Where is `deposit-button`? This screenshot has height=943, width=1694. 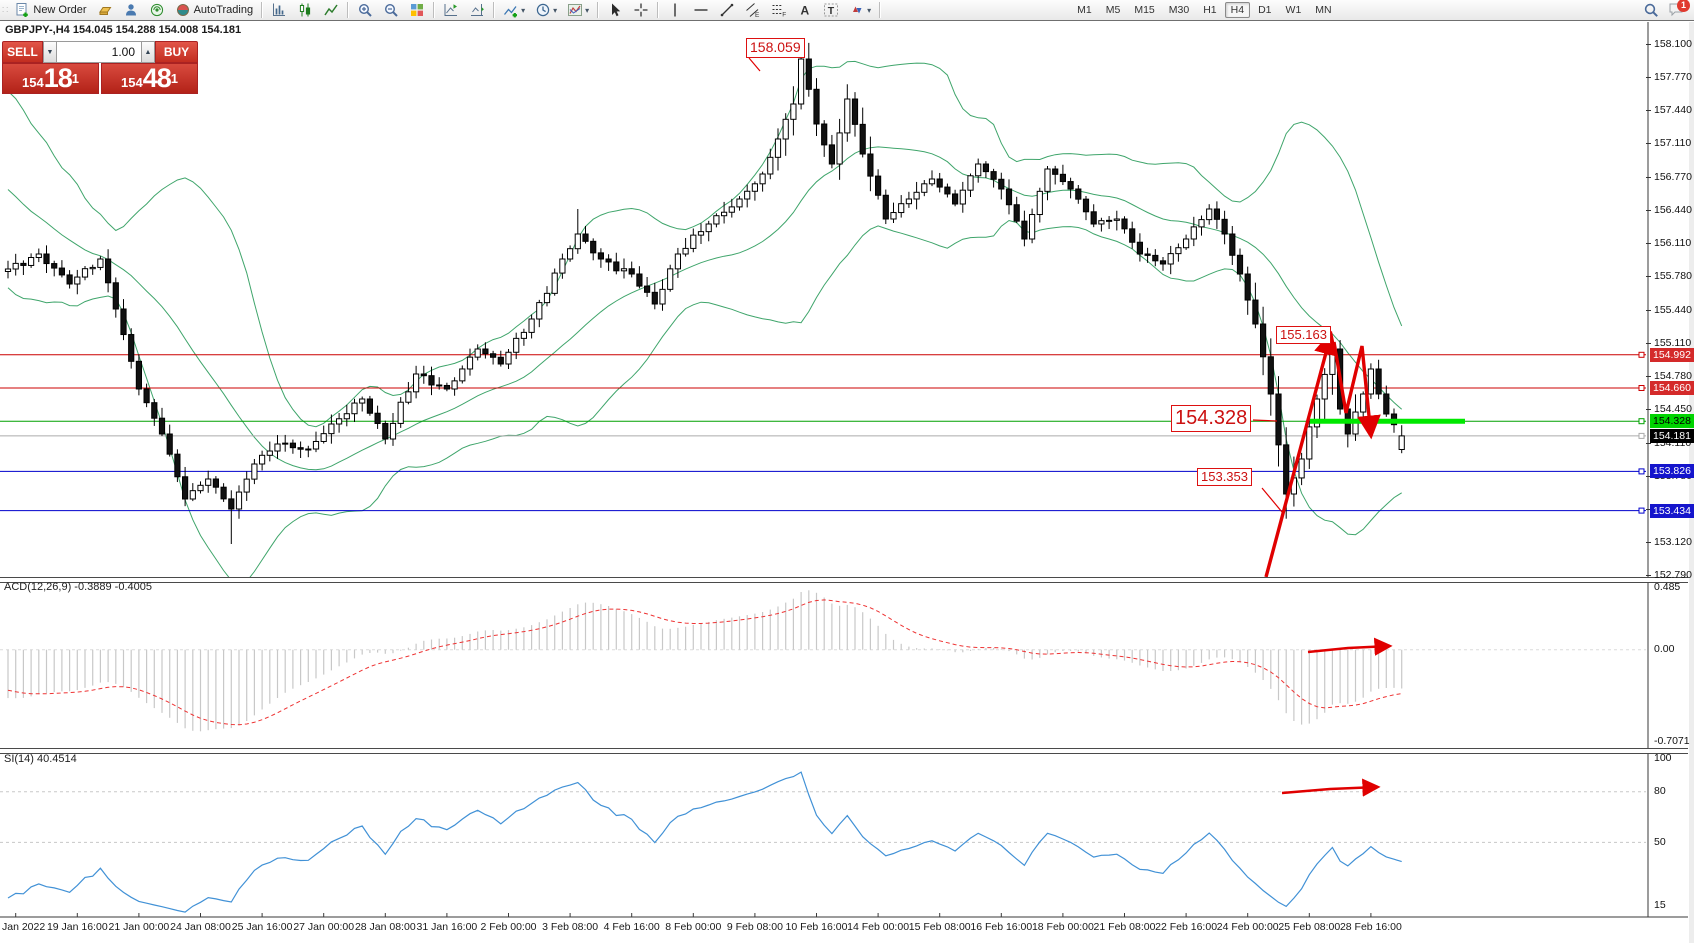
deposit-button is located at coordinates (105, 10).